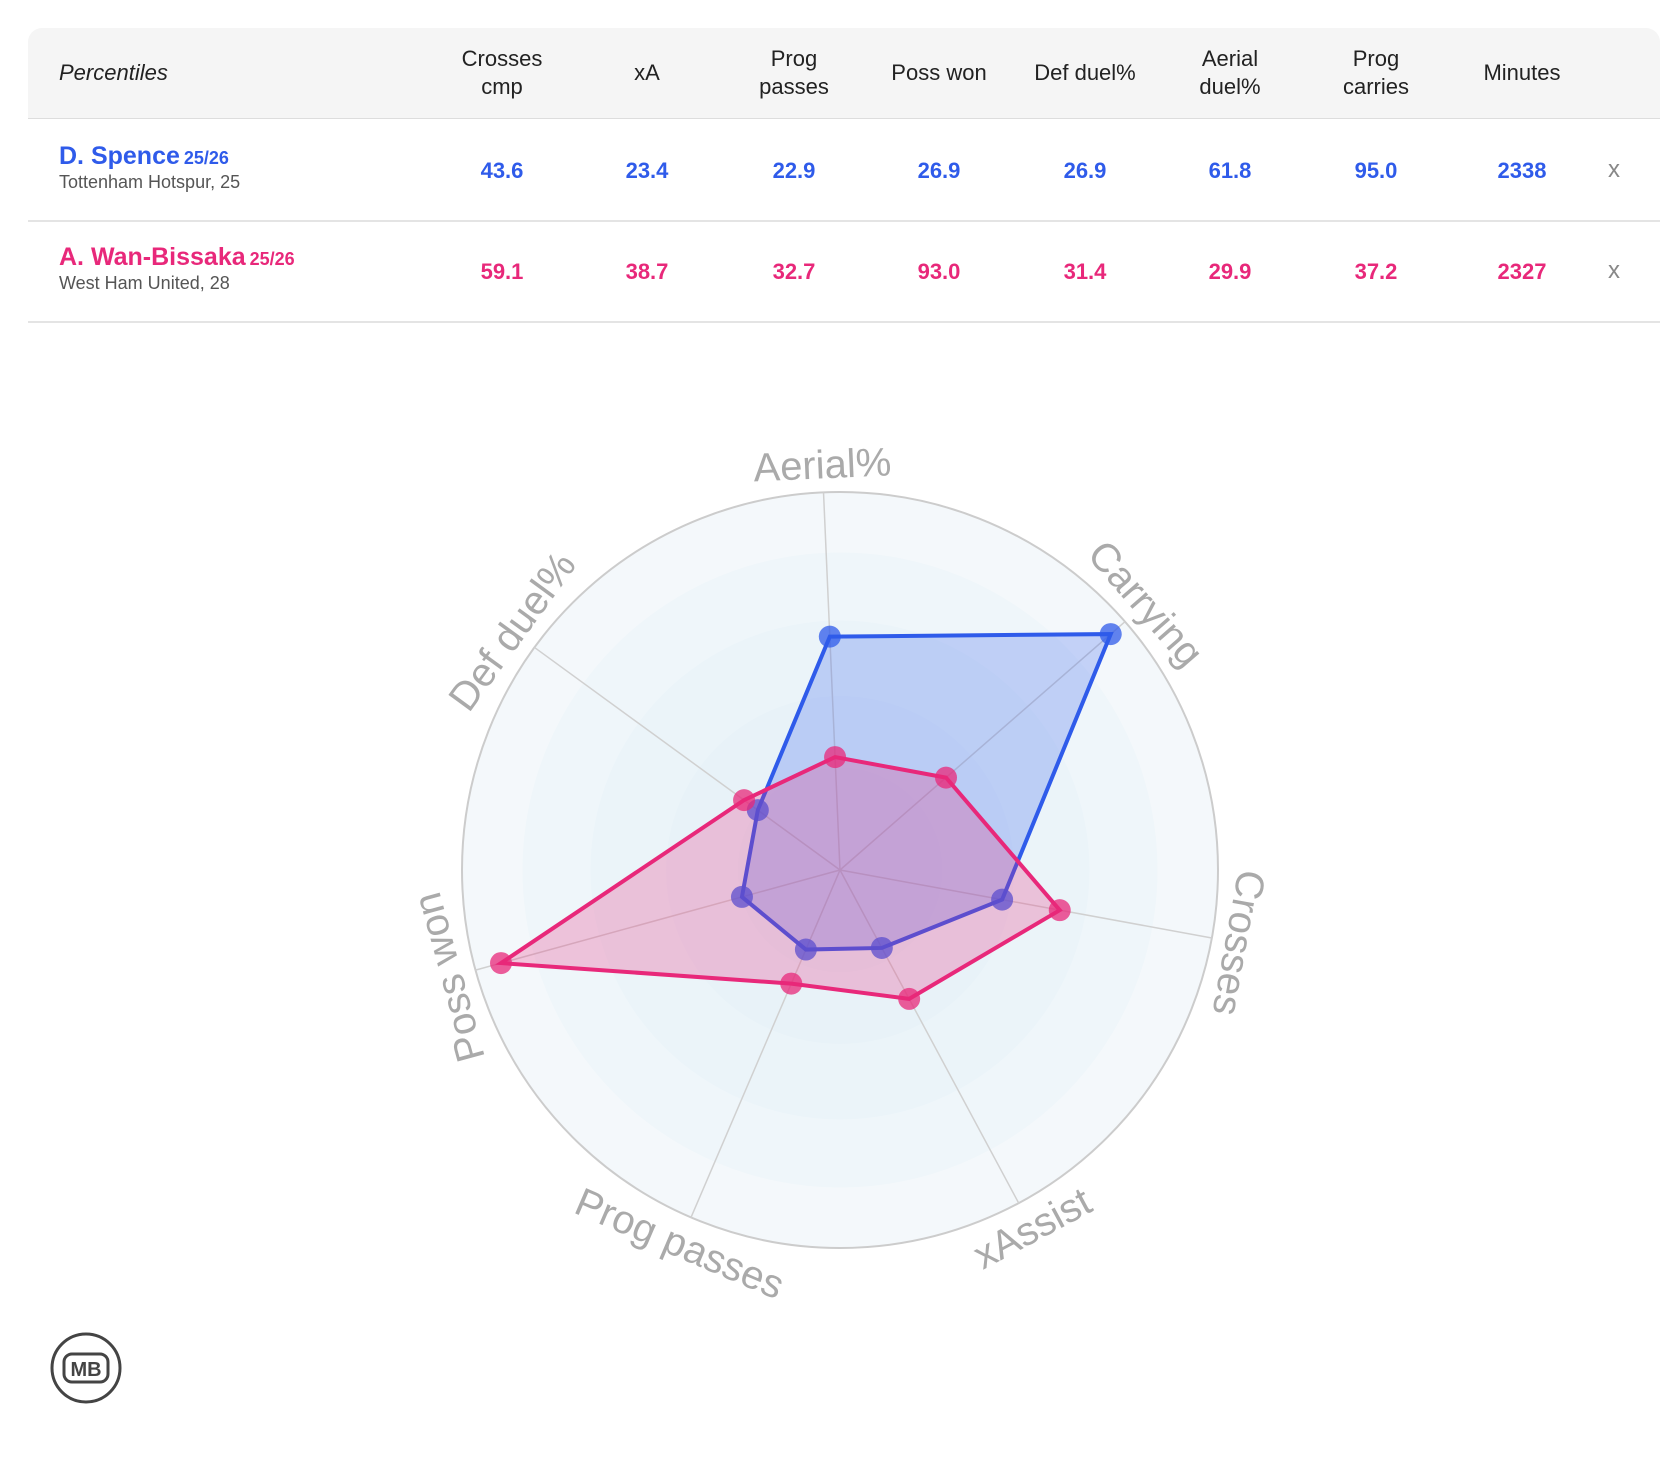 The height and width of the screenshot is (1470, 1680). What do you see at coordinates (939, 72) in the screenshot?
I see `column-header: Poss won` at bounding box center [939, 72].